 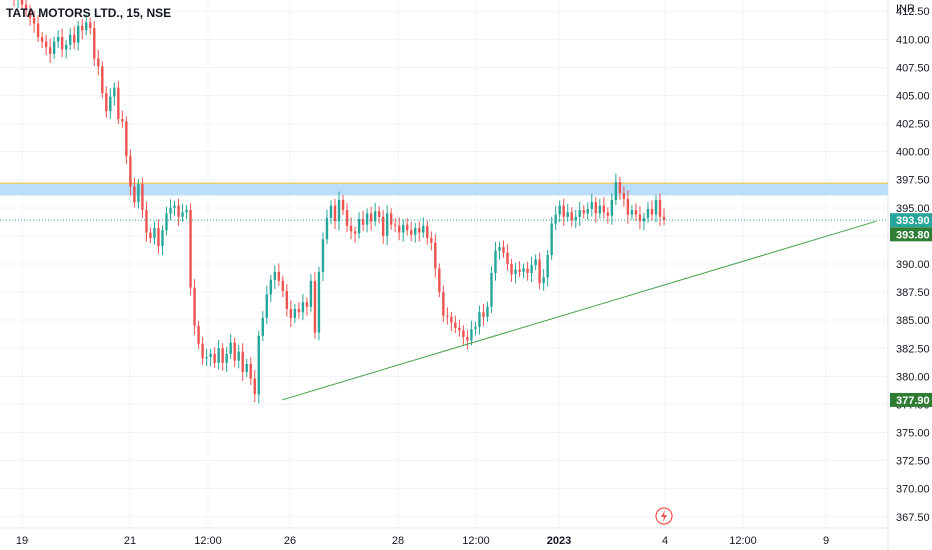 What do you see at coordinates (913, 321) in the screenshot?
I see `y-tick-7: 385.00` at bounding box center [913, 321].